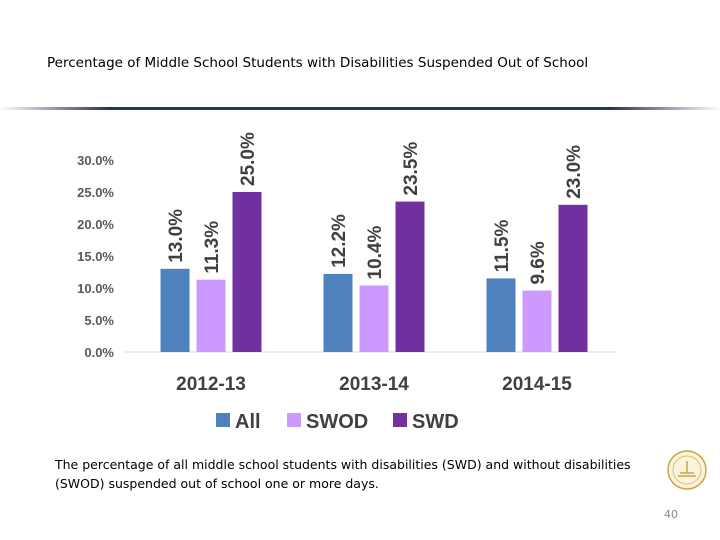 This screenshot has height=540, width=720. What do you see at coordinates (95, 224) in the screenshot?
I see `y-tick-label: 20.0%` at bounding box center [95, 224].